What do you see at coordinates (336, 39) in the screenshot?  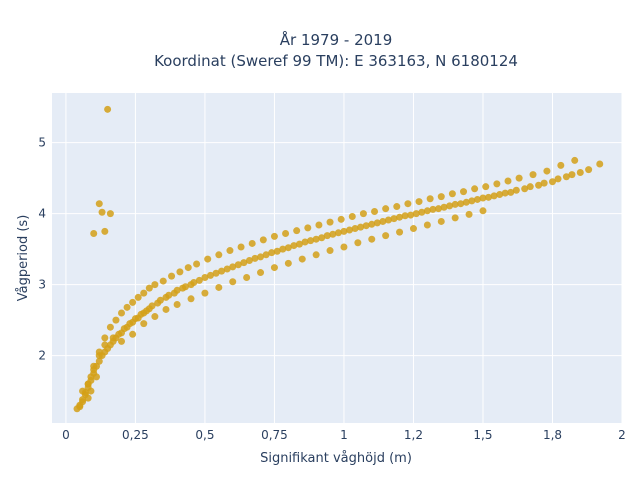 I see `chart-title-line-1: År 1979 - 2019` at bounding box center [336, 39].